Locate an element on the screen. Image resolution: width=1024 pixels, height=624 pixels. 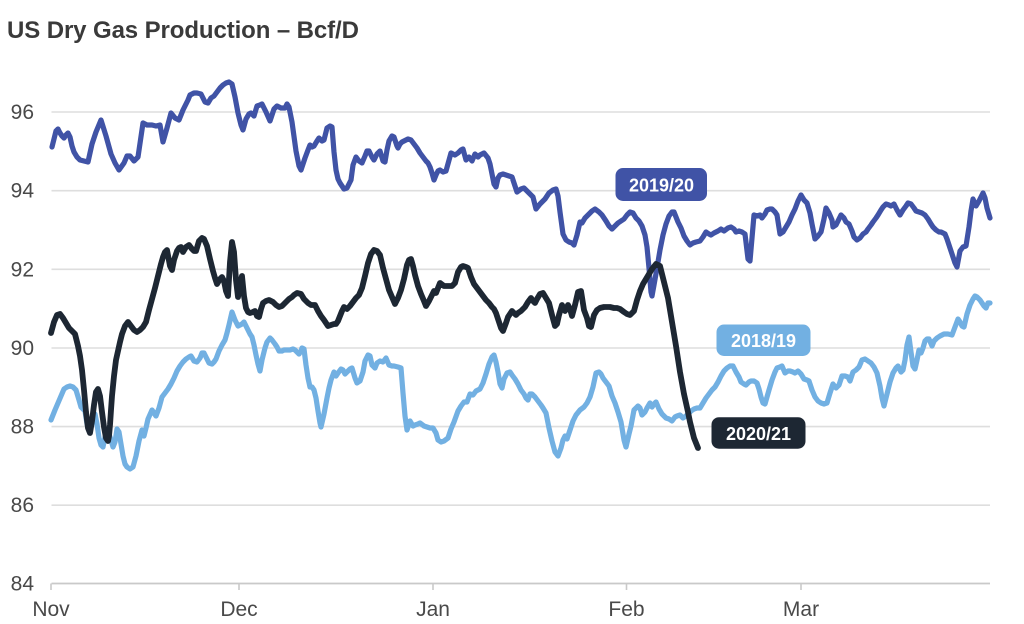
svg-text: 2019/20 is located at coordinates (661, 186).